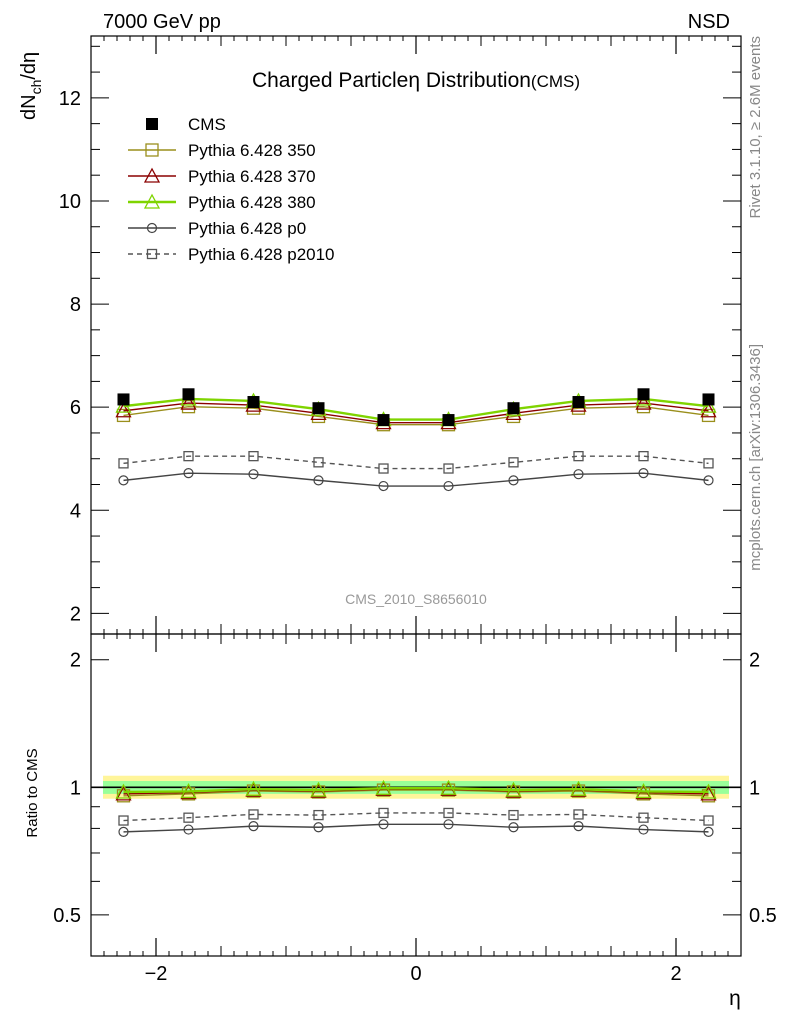 The height and width of the screenshot is (1024, 786). I want to click on y-tick-label-ratio-right: 1, so click(754, 788).